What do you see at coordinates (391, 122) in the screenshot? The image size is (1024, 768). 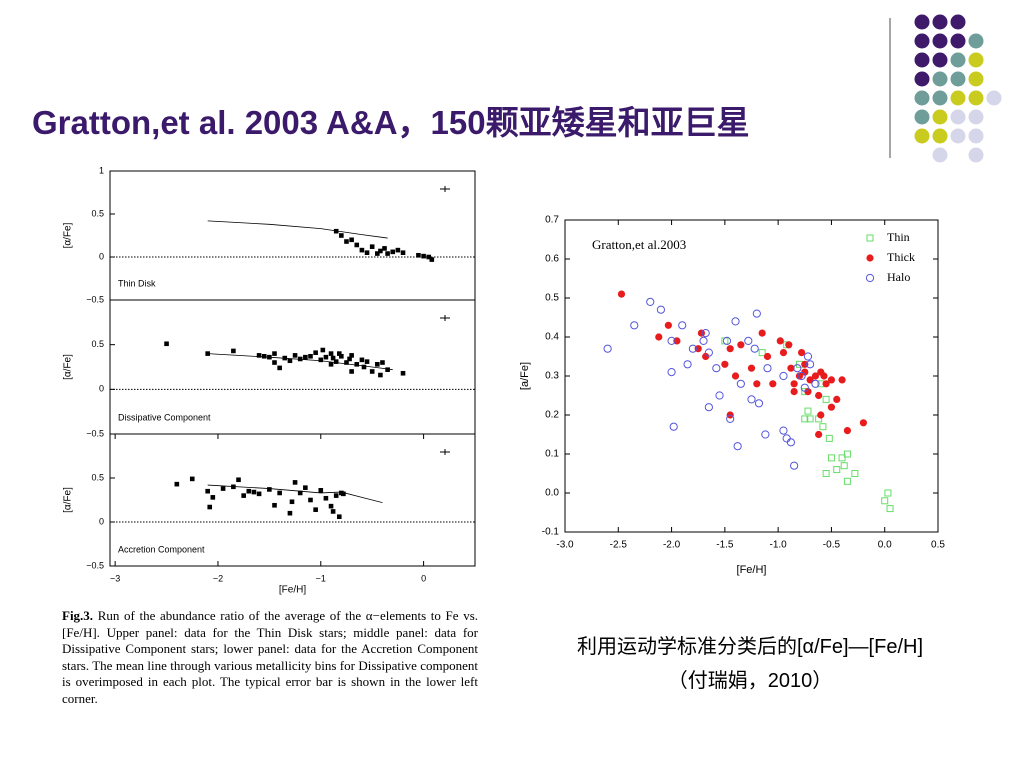 I see `slide-title: Gratton,et al. 2003 A&A，150颗亚矮星和亚巨星` at bounding box center [391, 122].